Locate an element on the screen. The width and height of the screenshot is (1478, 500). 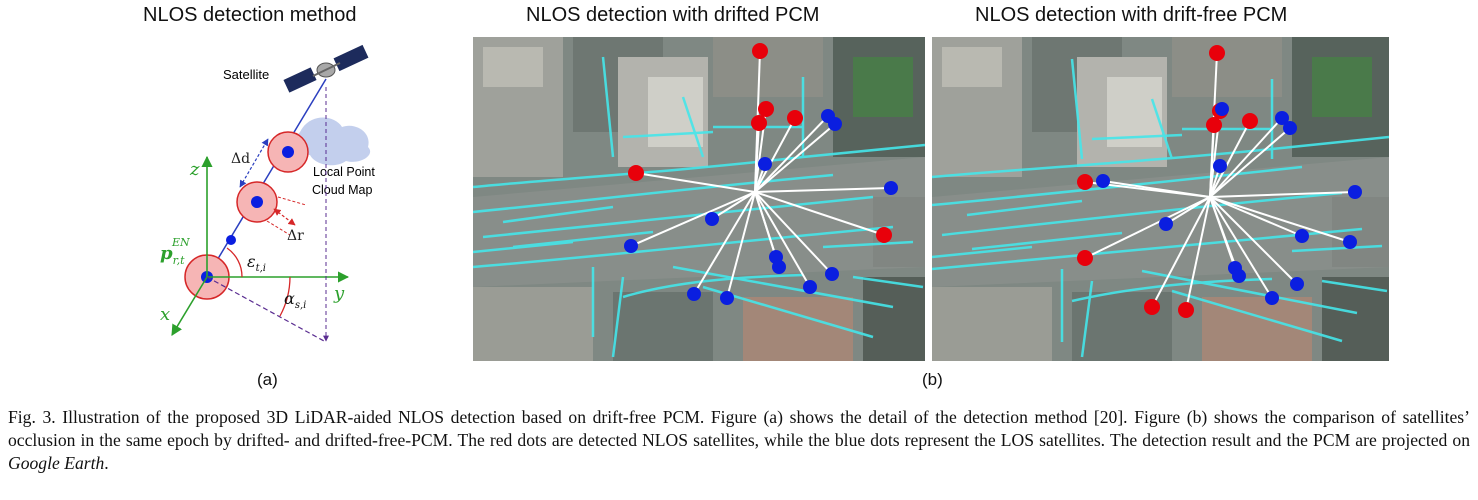
line-of-sight is located at coordinates (266, 178).